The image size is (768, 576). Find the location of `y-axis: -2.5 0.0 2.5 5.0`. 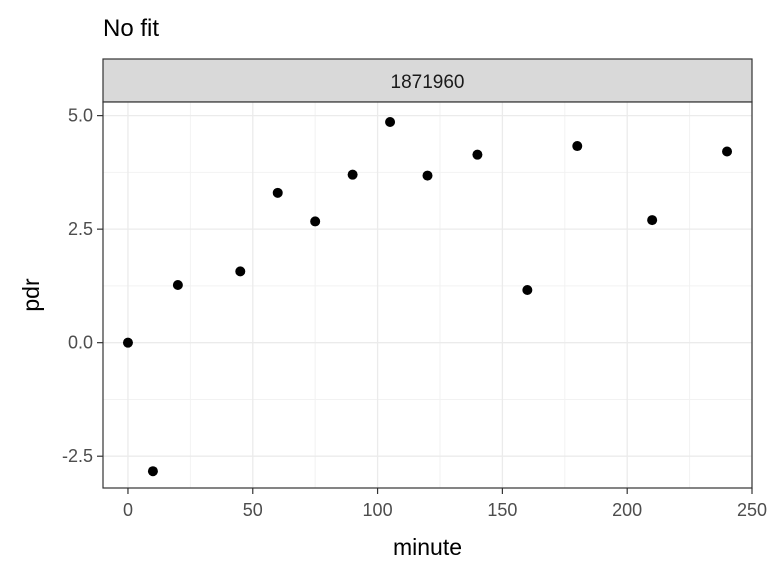

y-axis: -2.5 0.0 2.5 5.0 is located at coordinates (82, 286).